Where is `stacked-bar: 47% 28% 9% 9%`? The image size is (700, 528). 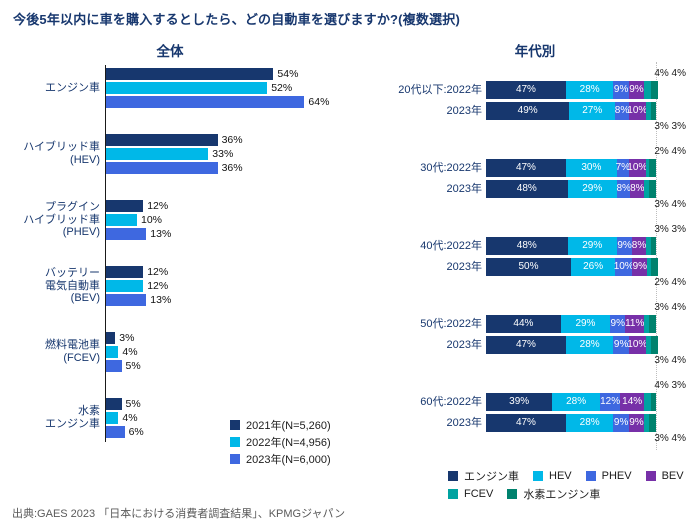
stacked-bar: 47% 28% 9% 9% is located at coordinates (571, 423).